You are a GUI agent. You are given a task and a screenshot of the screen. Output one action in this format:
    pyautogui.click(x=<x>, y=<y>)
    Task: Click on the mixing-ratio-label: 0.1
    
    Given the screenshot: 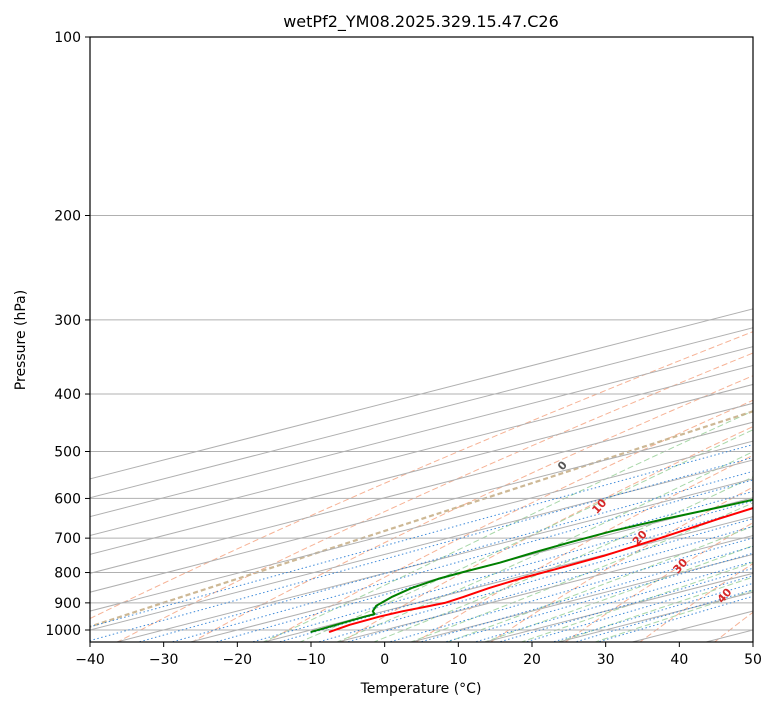 What is the action you would take?
    pyautogui.click(x=766, y=436)
    